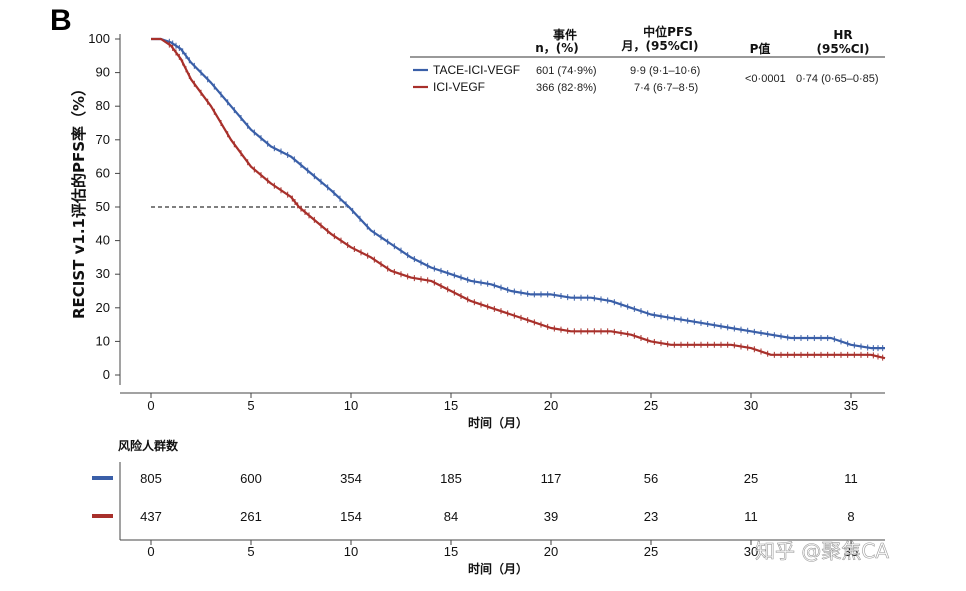 This screenshot has width=966, height=591. What do you see at coordinates (451, 551) in the screenshot?
I see `risk-x-tick-label: 15` at bounding box center [451, 551].